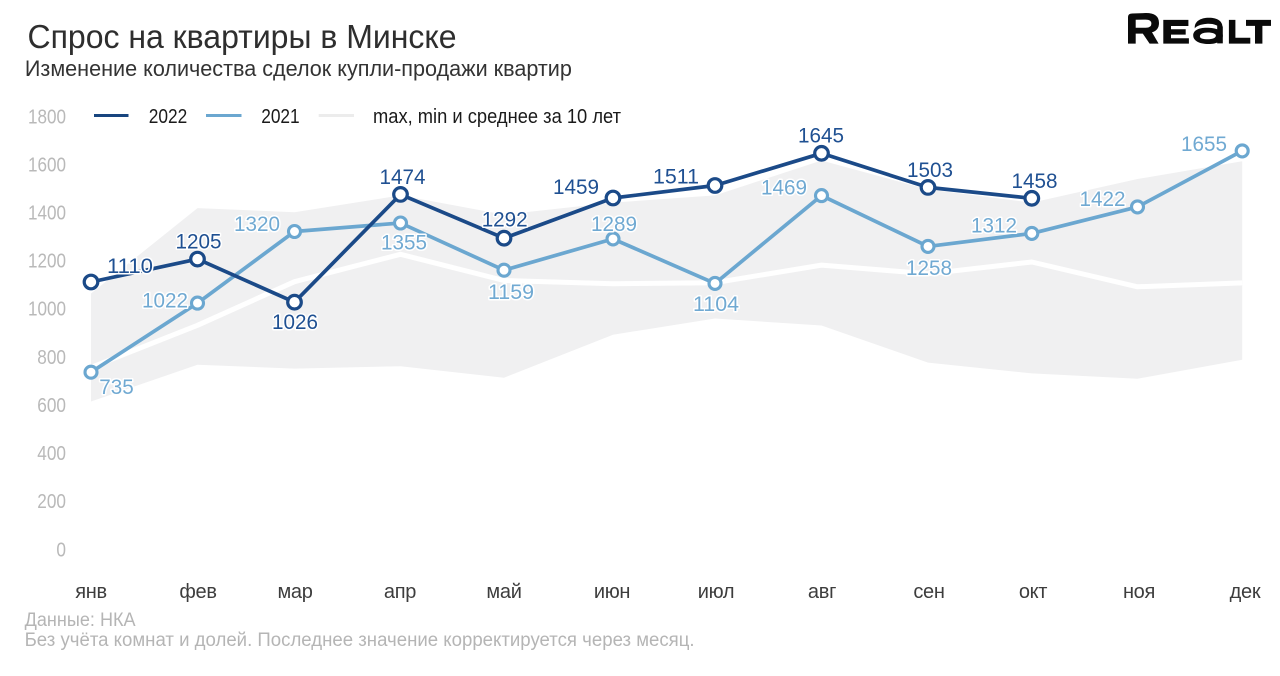 Image resolution: width=1280 pixels, height=676 pixels. Describe the element at coordinates (1033, 592) in the screenshot. I see `svg-text: окт` at that location.